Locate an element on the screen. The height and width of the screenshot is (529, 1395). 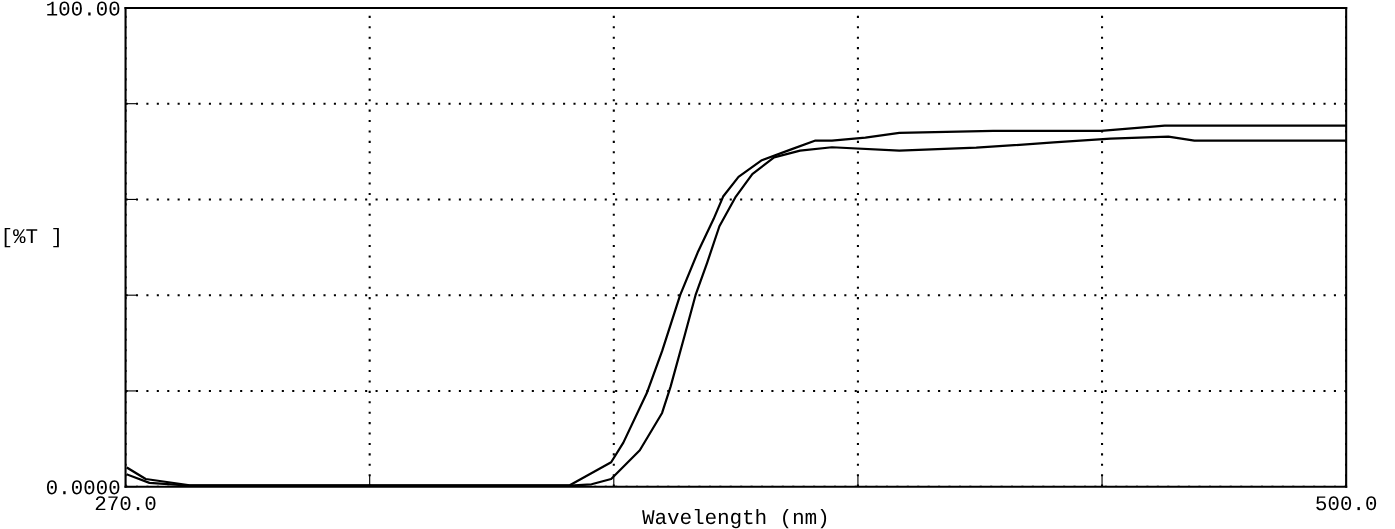
x-tick-label: 270.0 is located at coordinates (125, 503).